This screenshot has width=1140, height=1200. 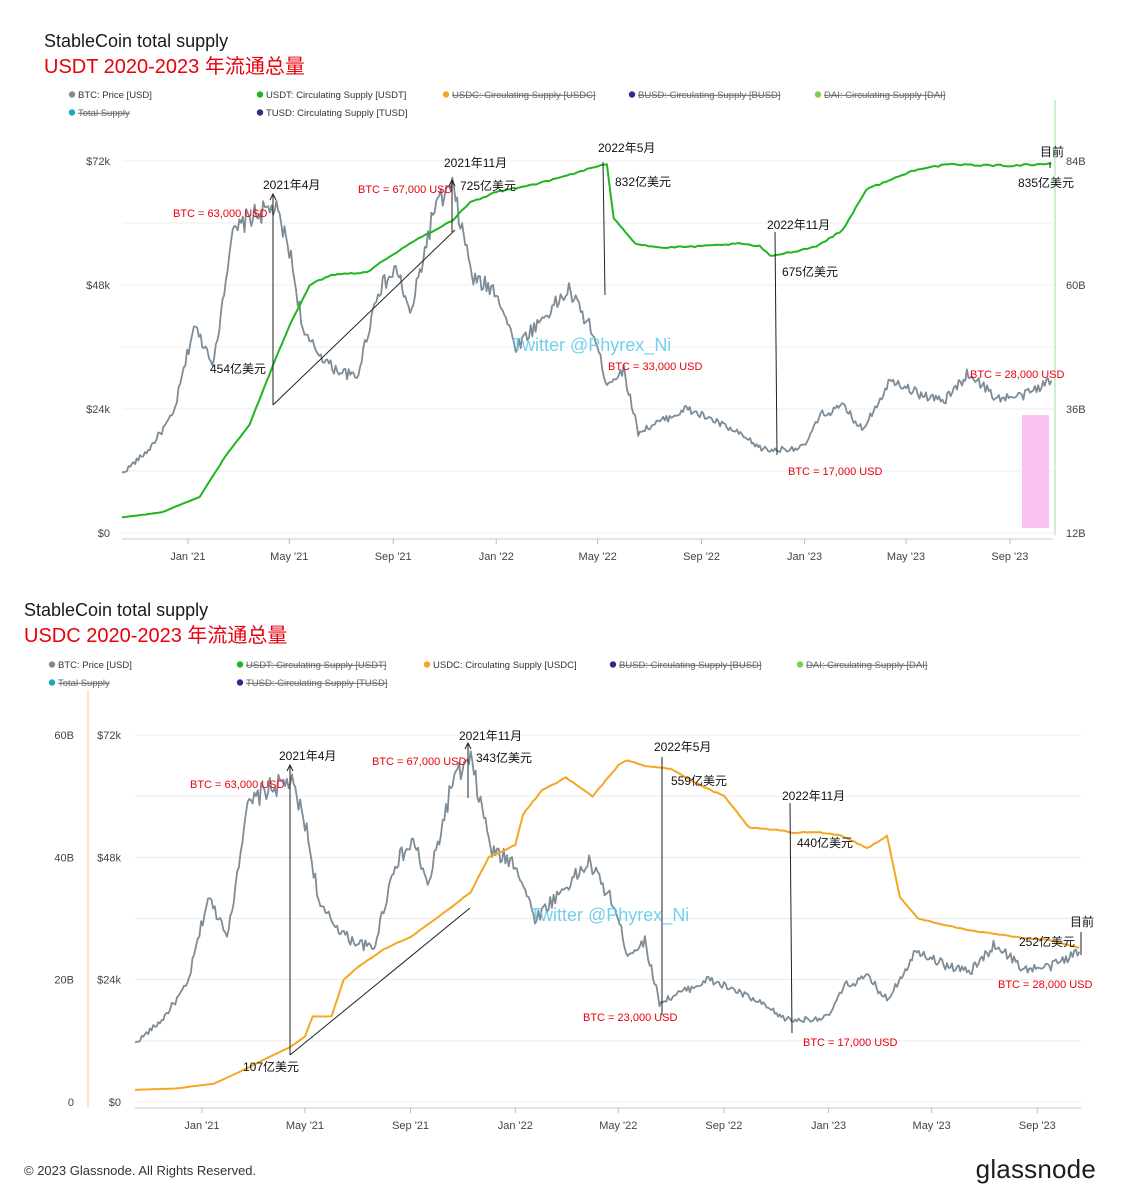 What do you see at coordinates (643, 181) in the screenshot?
I see `chart-annotation: 832亿美元` at bounding box center [643, 181].